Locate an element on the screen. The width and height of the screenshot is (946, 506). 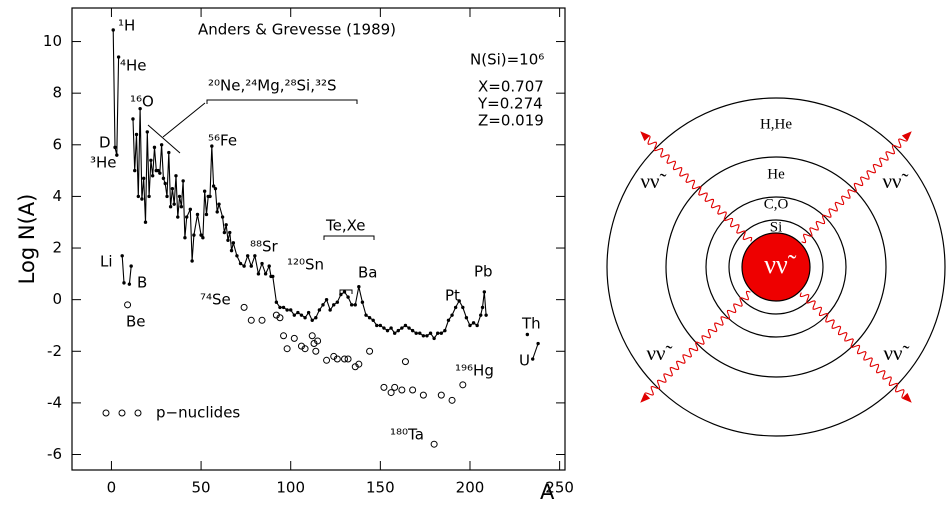
core is located at coordinates (776, 267).